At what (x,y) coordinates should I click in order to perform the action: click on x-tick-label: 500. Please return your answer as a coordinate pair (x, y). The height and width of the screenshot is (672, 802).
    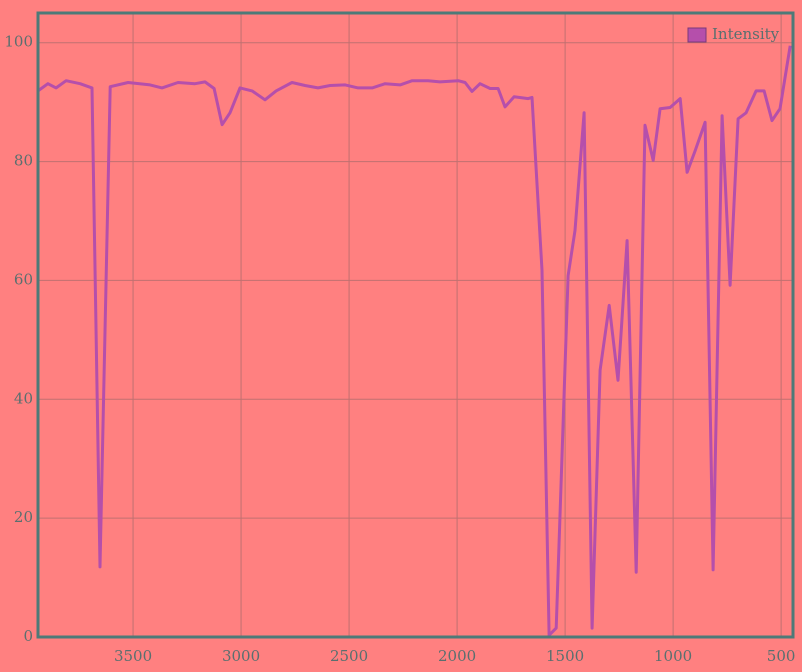
    Looking at the image, I should click on (781, 656).